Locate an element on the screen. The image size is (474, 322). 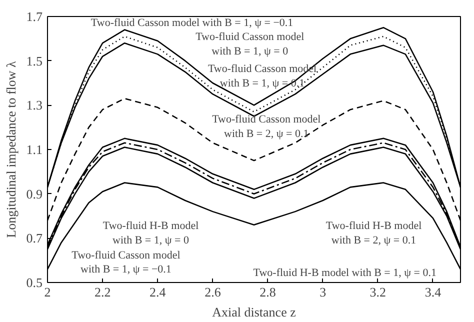
annotation: Two-fluid H-B model with B = 1, ψ = 0.1 is located at coordinates (344, 273).